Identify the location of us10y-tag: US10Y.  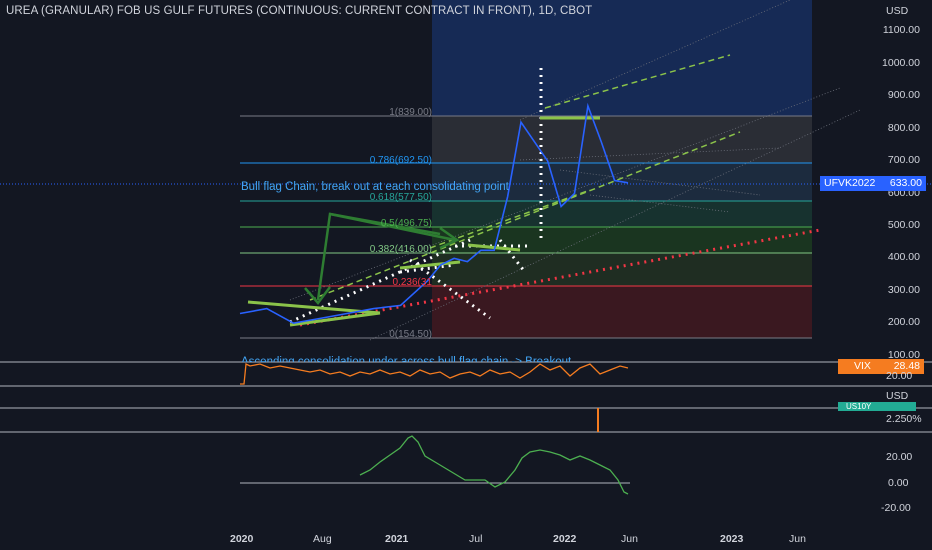
(877, 406).